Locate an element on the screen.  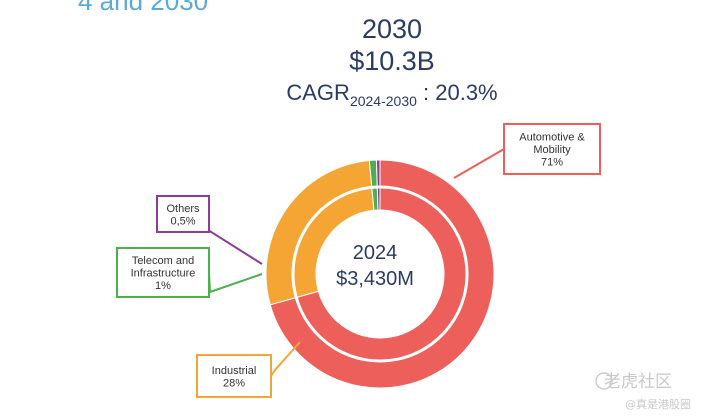
watermark-logo-icon is located at coordinates (604, 381).